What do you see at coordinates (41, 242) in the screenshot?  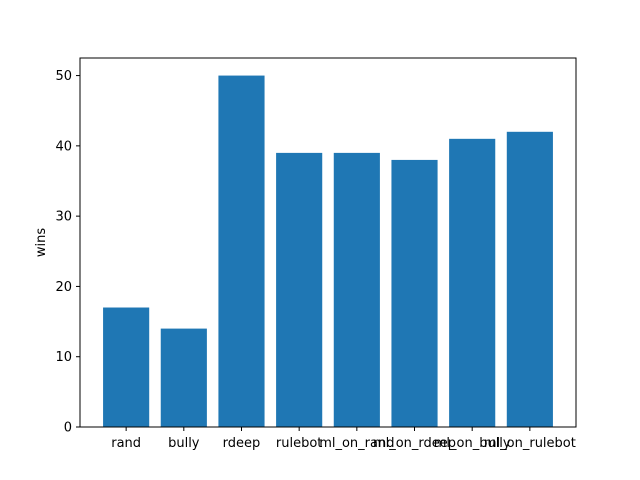 I see `y-axis-label: wins` at bounding box center [41, 242].